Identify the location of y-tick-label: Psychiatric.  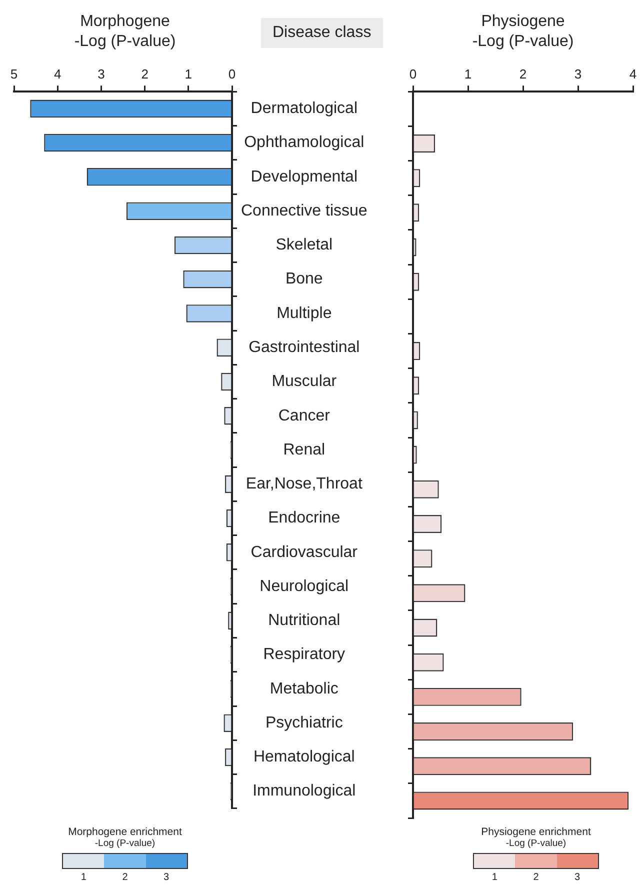
(304, 723).